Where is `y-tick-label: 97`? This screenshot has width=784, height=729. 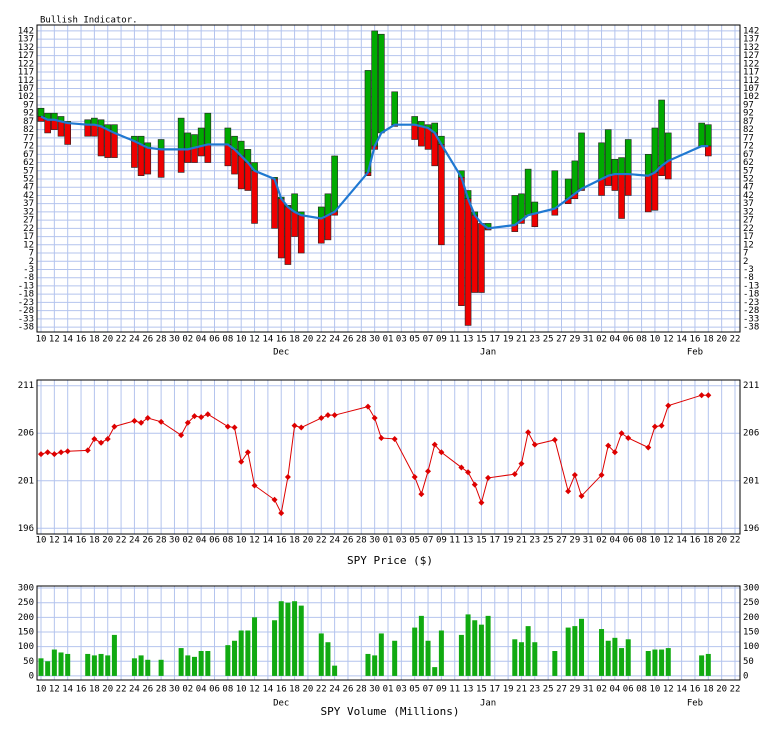
y-tick-label: 97 is located at coordinates (28, 105).